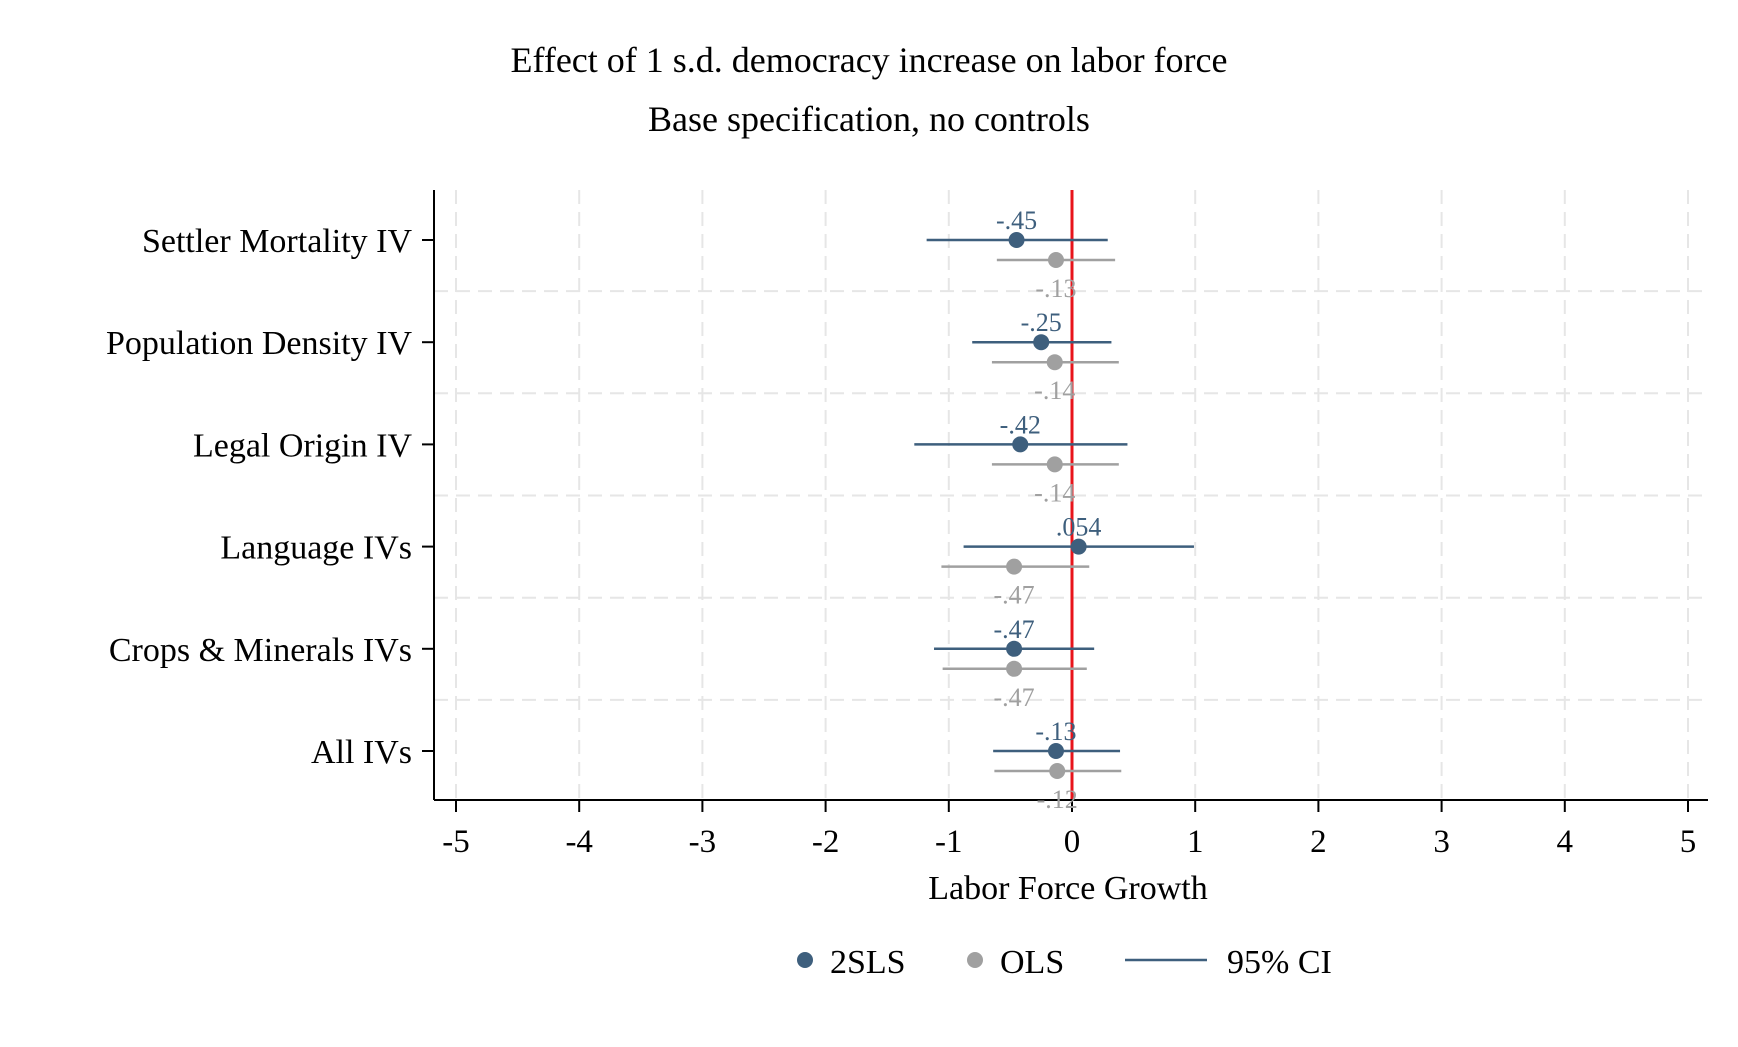 The width and height of the screenshot is (1738, 1047). Describe the element at coordinates (869, 119) in the screenshot. I see `chart-subtitle: Base specification, no controls` at that location.